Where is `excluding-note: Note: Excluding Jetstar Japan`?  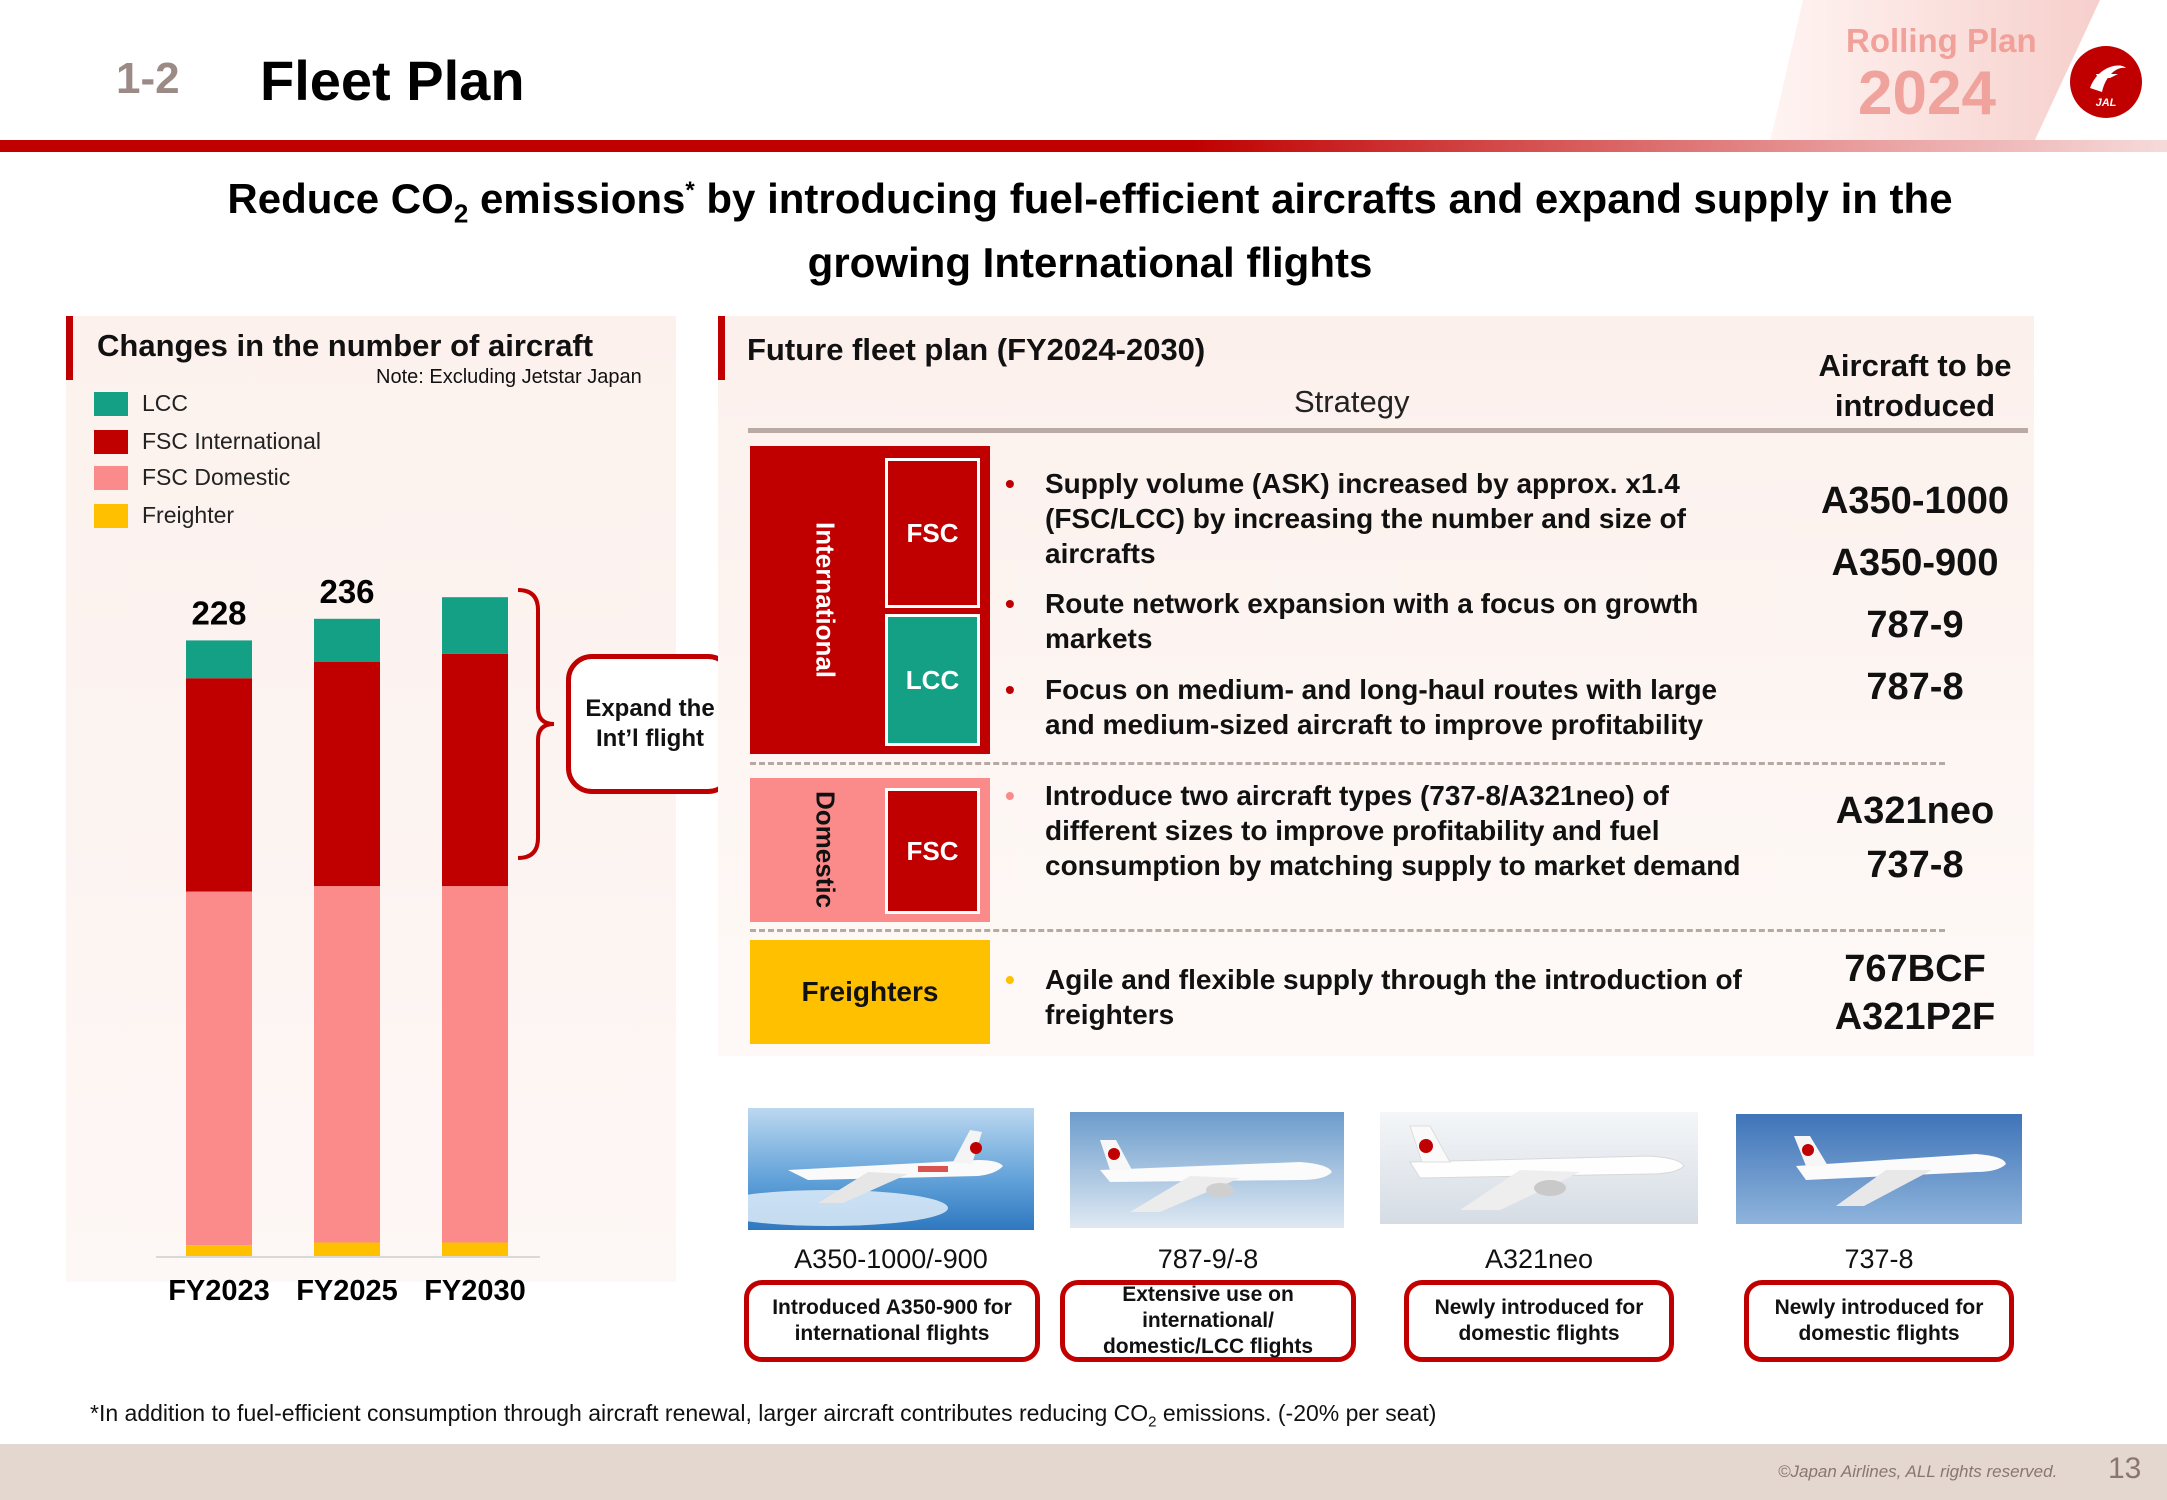
excluding-note: Note: Excluding Jetstar Japan is located at coordinates (509, 377).